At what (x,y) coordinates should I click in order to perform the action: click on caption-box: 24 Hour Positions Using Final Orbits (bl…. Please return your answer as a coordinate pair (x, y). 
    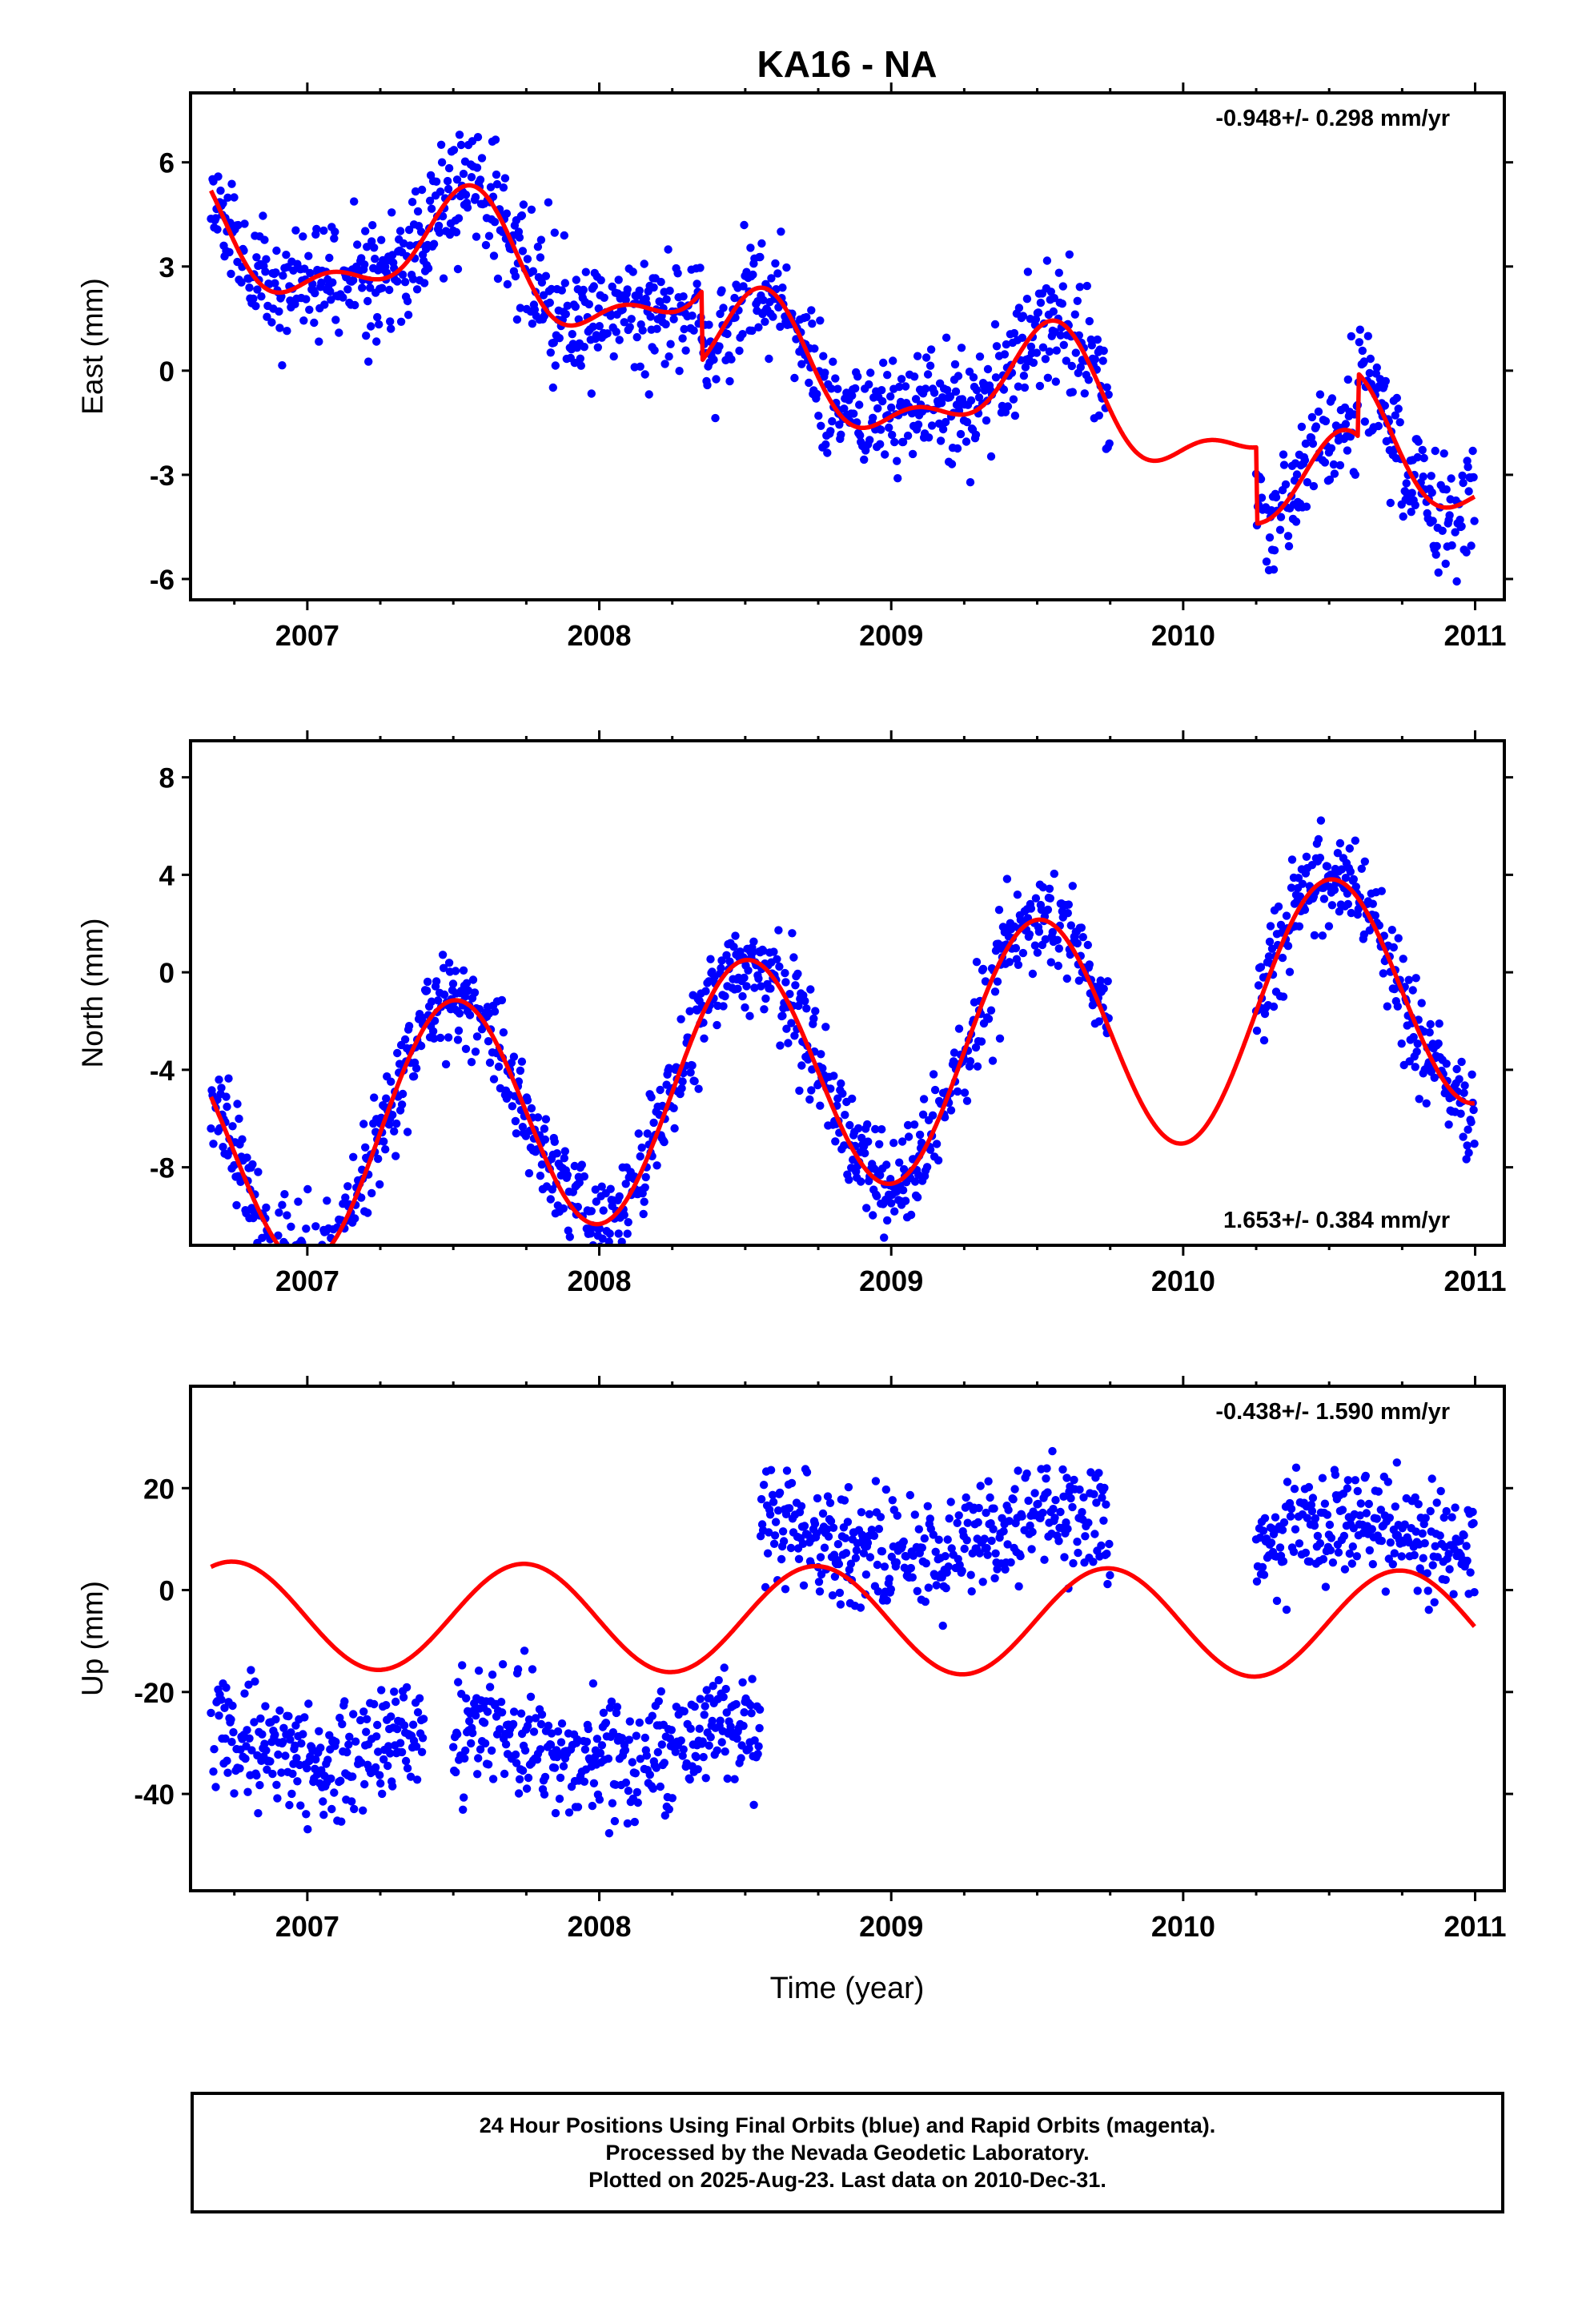
    Looking at the image, I should click on (847, 2152).